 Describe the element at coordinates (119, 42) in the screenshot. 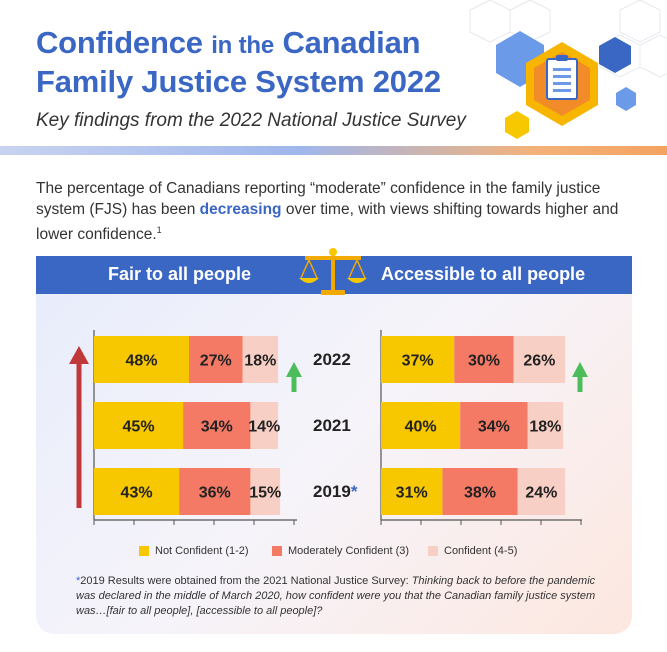

I see `title-word-confidence: Confidence` at that location.